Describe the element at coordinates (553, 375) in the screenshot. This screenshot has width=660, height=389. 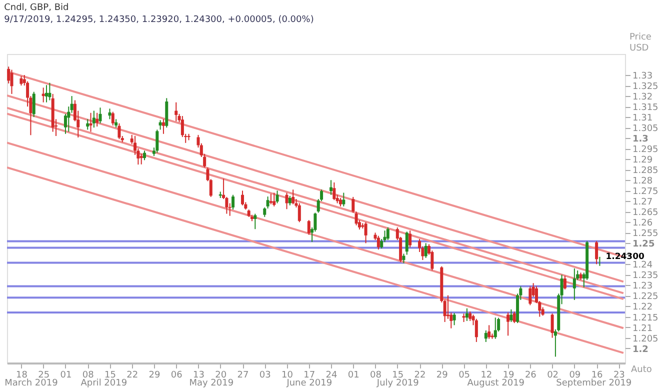
I see `x-tick-label: 02` at that location.